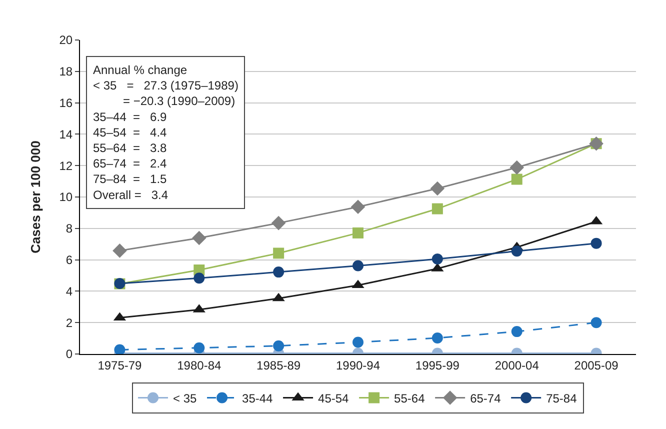  I want to click on legend-label: 45-54, so click(334, 398).